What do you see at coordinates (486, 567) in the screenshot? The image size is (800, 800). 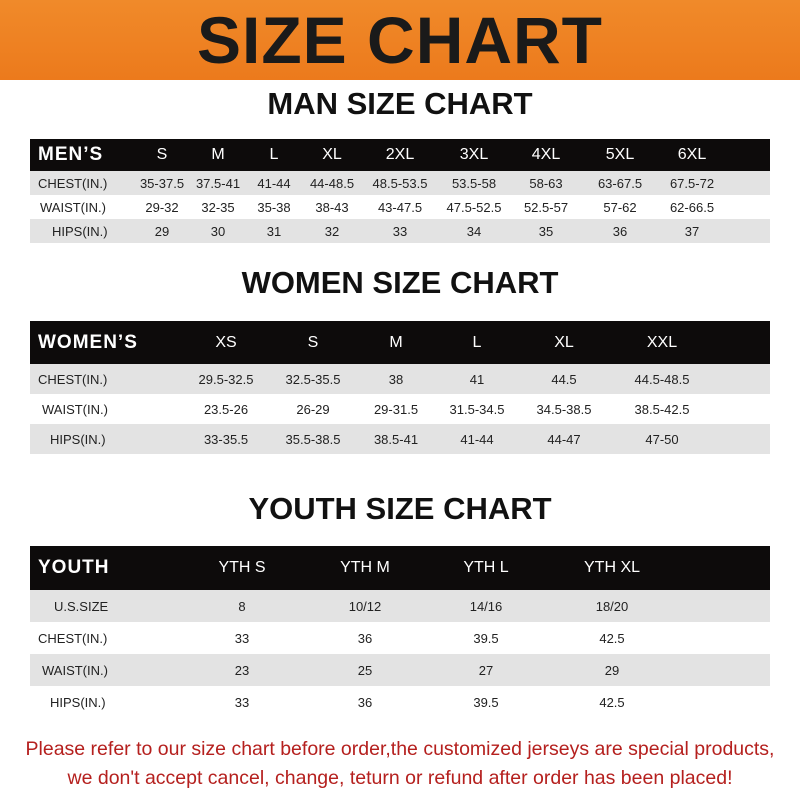 I see `size-header: YTH L` at bounding box center [486, 567].